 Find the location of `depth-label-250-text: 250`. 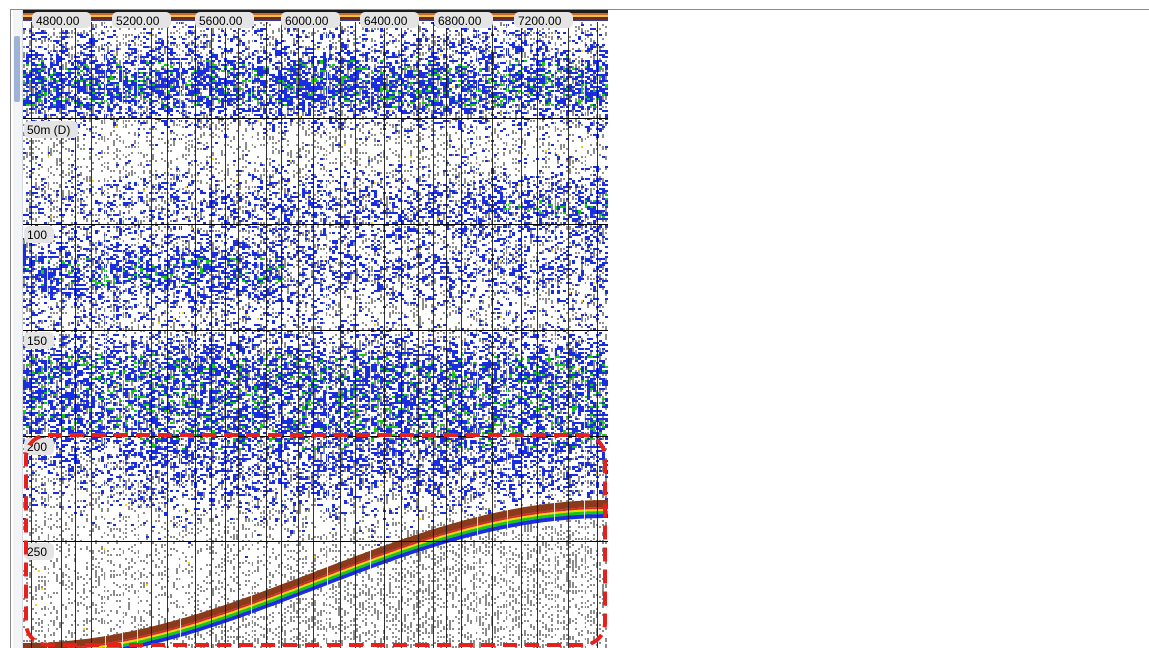

depth-label-250-text: 250 is located at coordinates (37, 552).